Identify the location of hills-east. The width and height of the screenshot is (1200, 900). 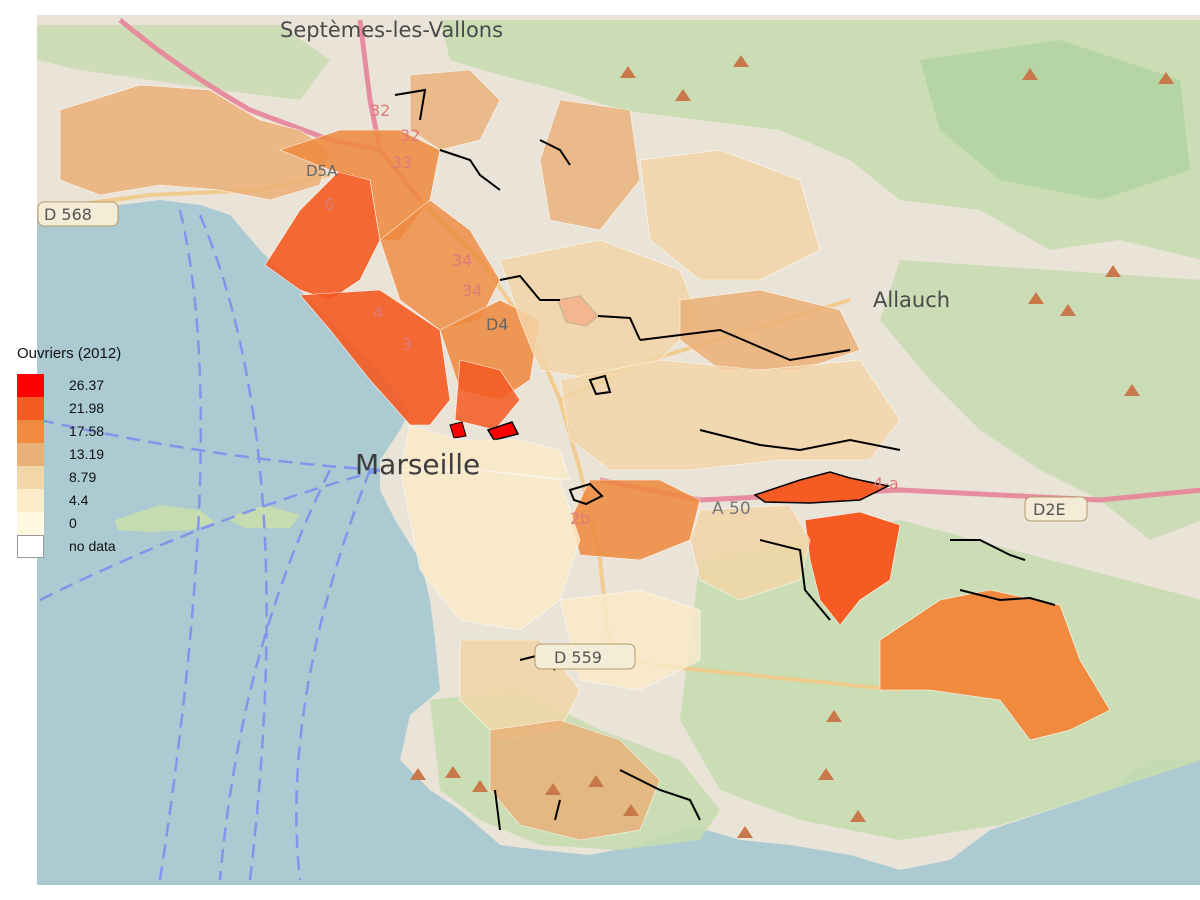
(1040, 400).